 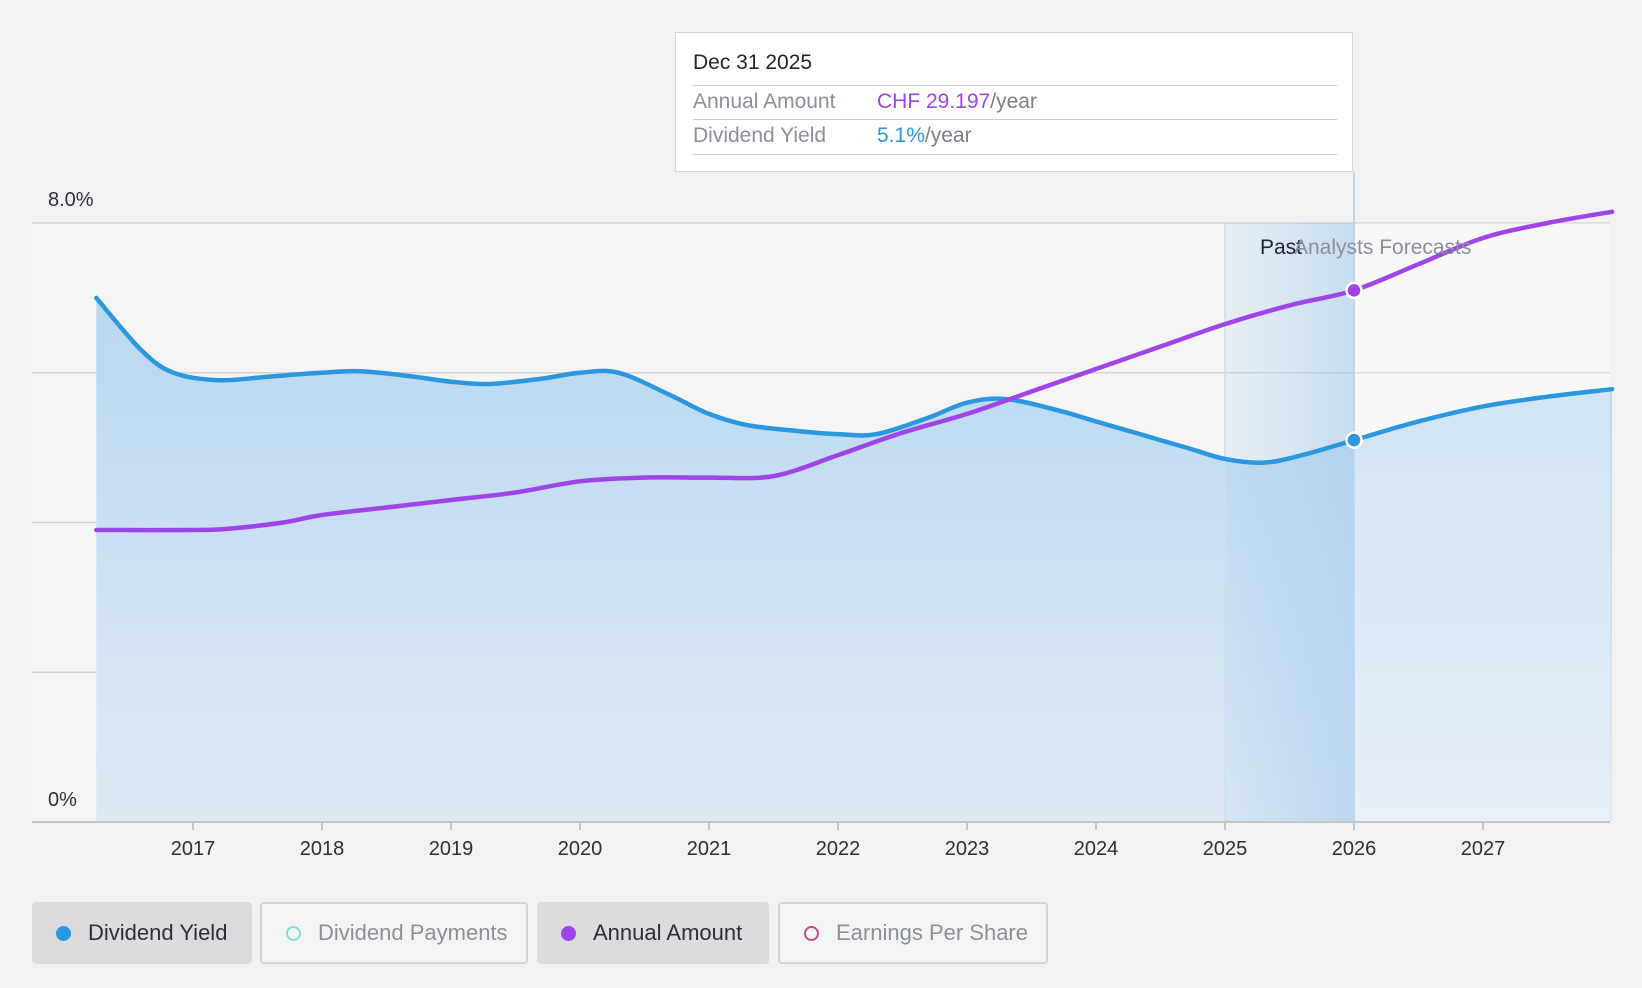 What do you see at coordinates (709, 849) in the screenshot?
I see `x-tick-label: 2021` at bounding box center [709, 849].